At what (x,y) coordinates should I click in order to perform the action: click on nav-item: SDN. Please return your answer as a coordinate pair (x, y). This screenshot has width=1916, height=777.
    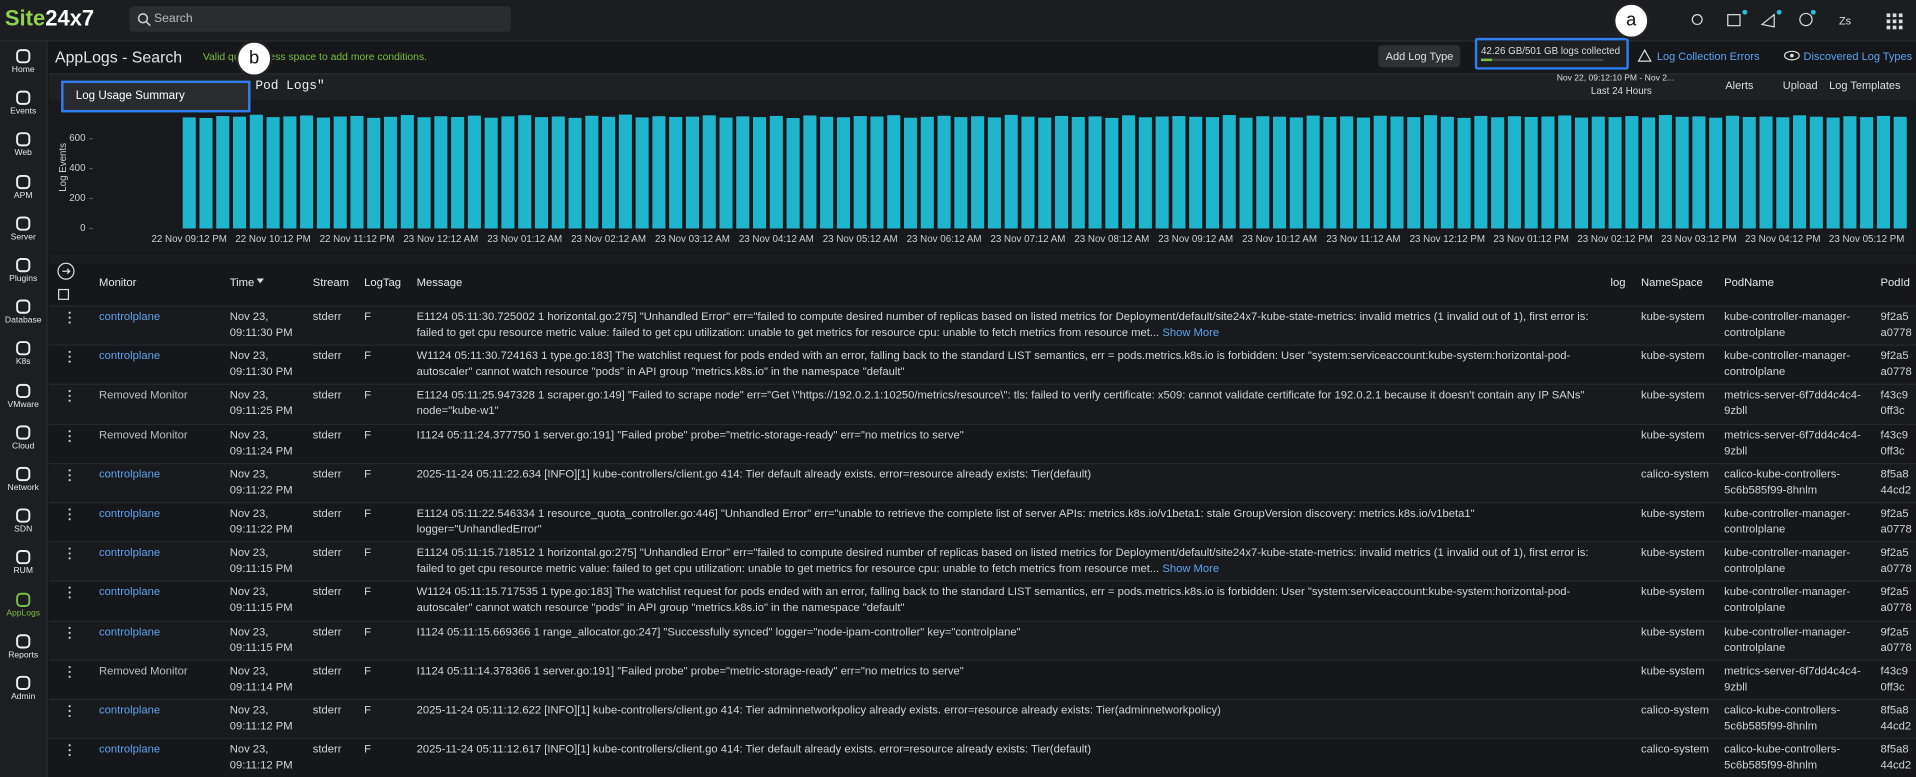
    Looking at the image, I should click on (23, 521).